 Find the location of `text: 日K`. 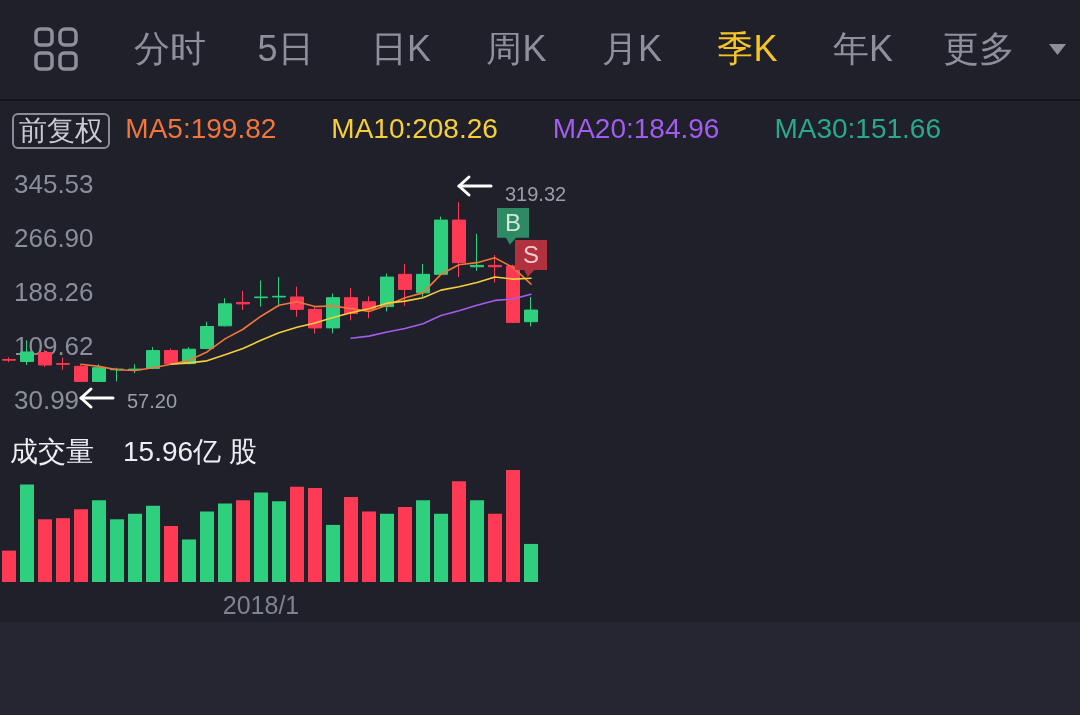

text: 日K is located at coordinates (401, 49).